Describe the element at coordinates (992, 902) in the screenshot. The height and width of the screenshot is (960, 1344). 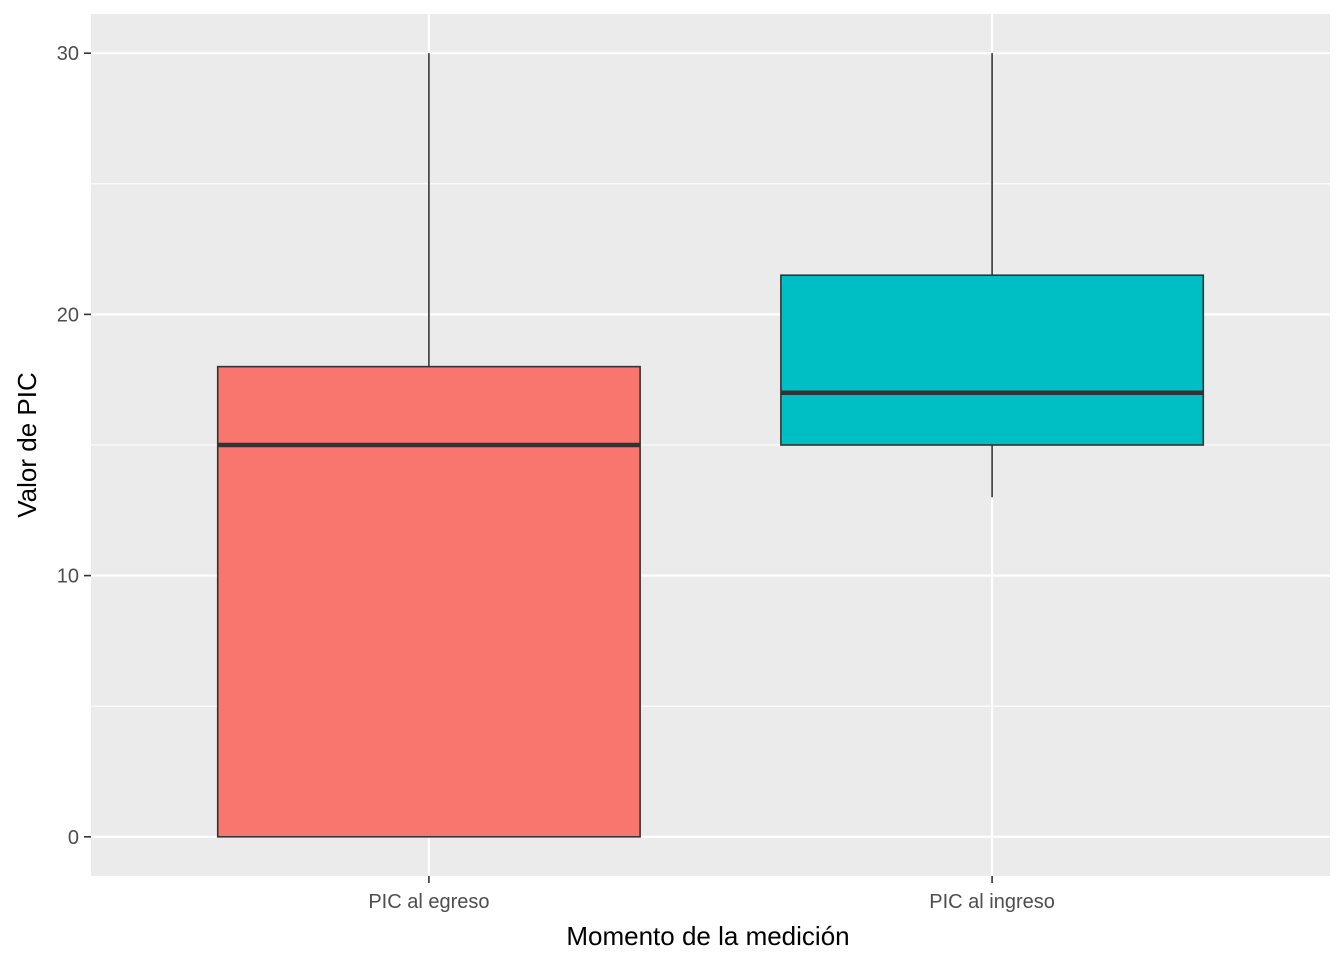
I see `x-tick-label: PIC al ingreso` at that location.